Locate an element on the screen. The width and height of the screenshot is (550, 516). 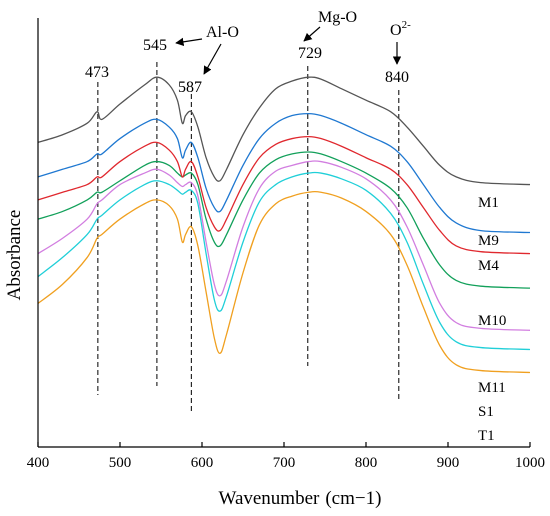
annotation-al-o: Al-O is located at coordinates (207, 49).